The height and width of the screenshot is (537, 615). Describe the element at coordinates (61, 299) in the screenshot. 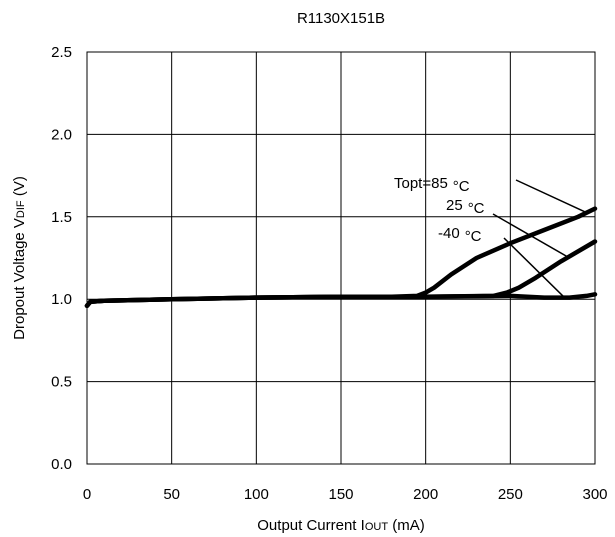

I see `y-tick-label: 1.0` at that location.